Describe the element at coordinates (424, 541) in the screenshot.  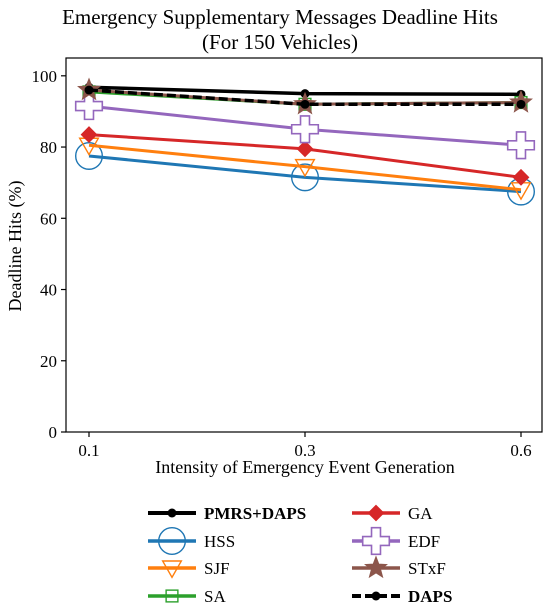
I see `legend-label: EDF` at that location.